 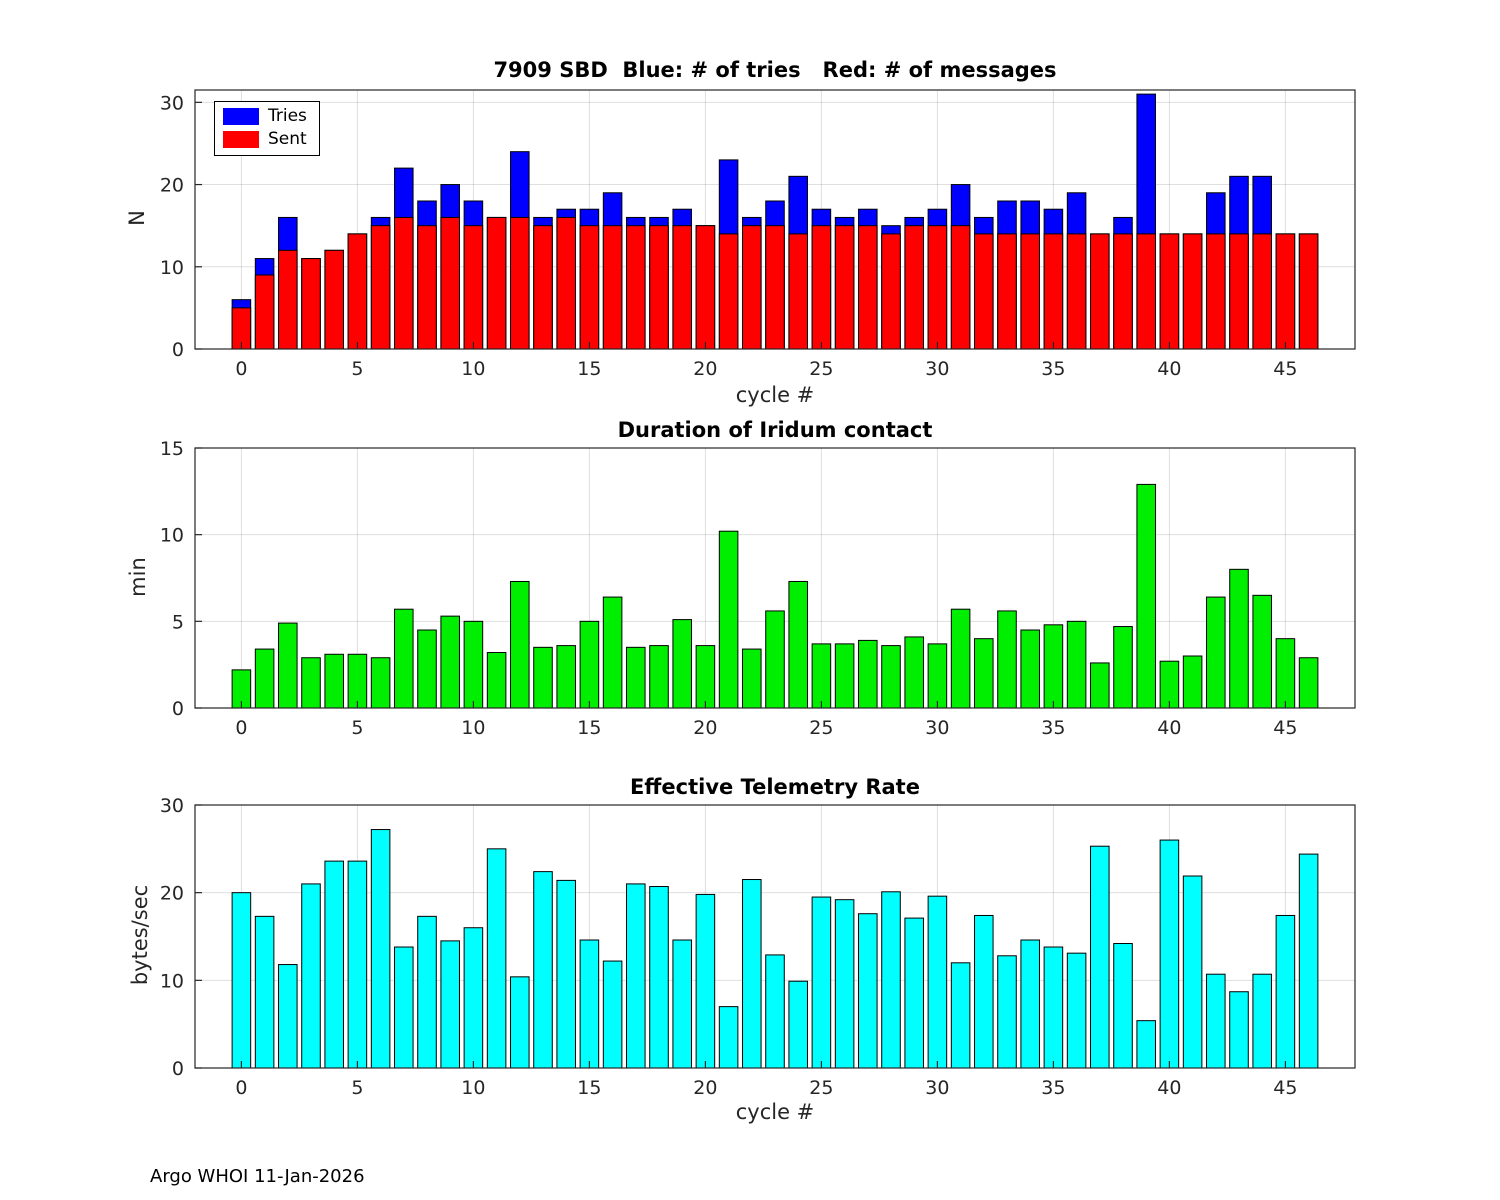 What do you see at coordinates (241, 139) in the screenshot?
I see `sent-color-swatch` at bounding box center [241, 139].